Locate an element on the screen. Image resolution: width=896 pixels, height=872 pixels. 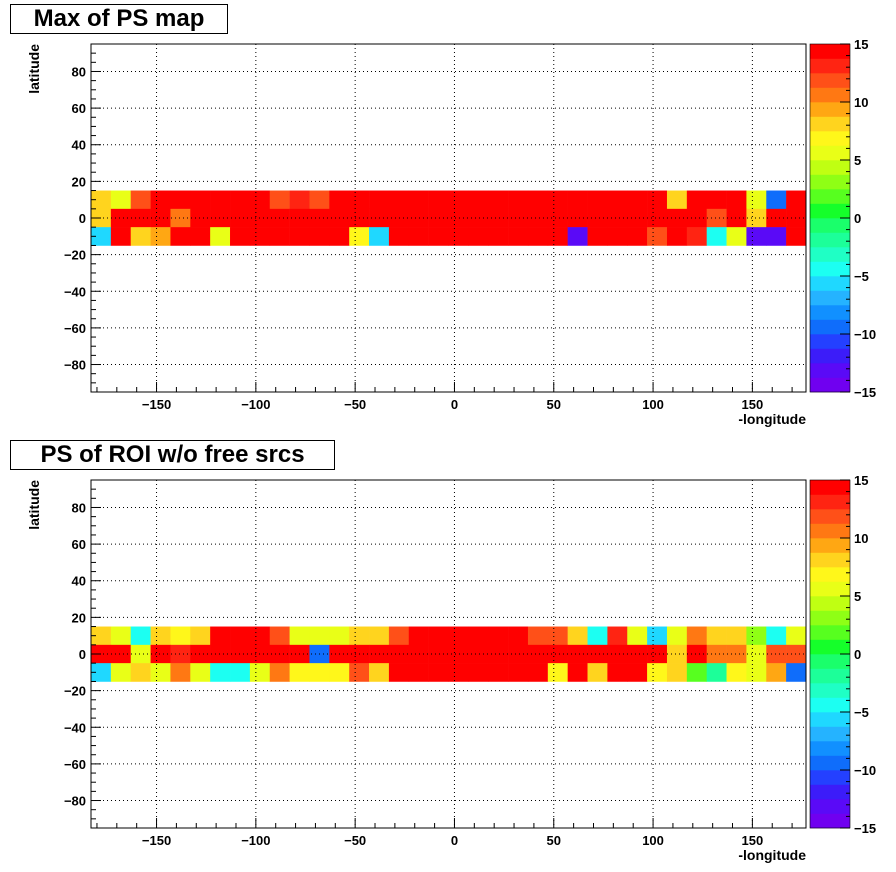
y-axis-title: latitude is located at coordinates (34, 69).